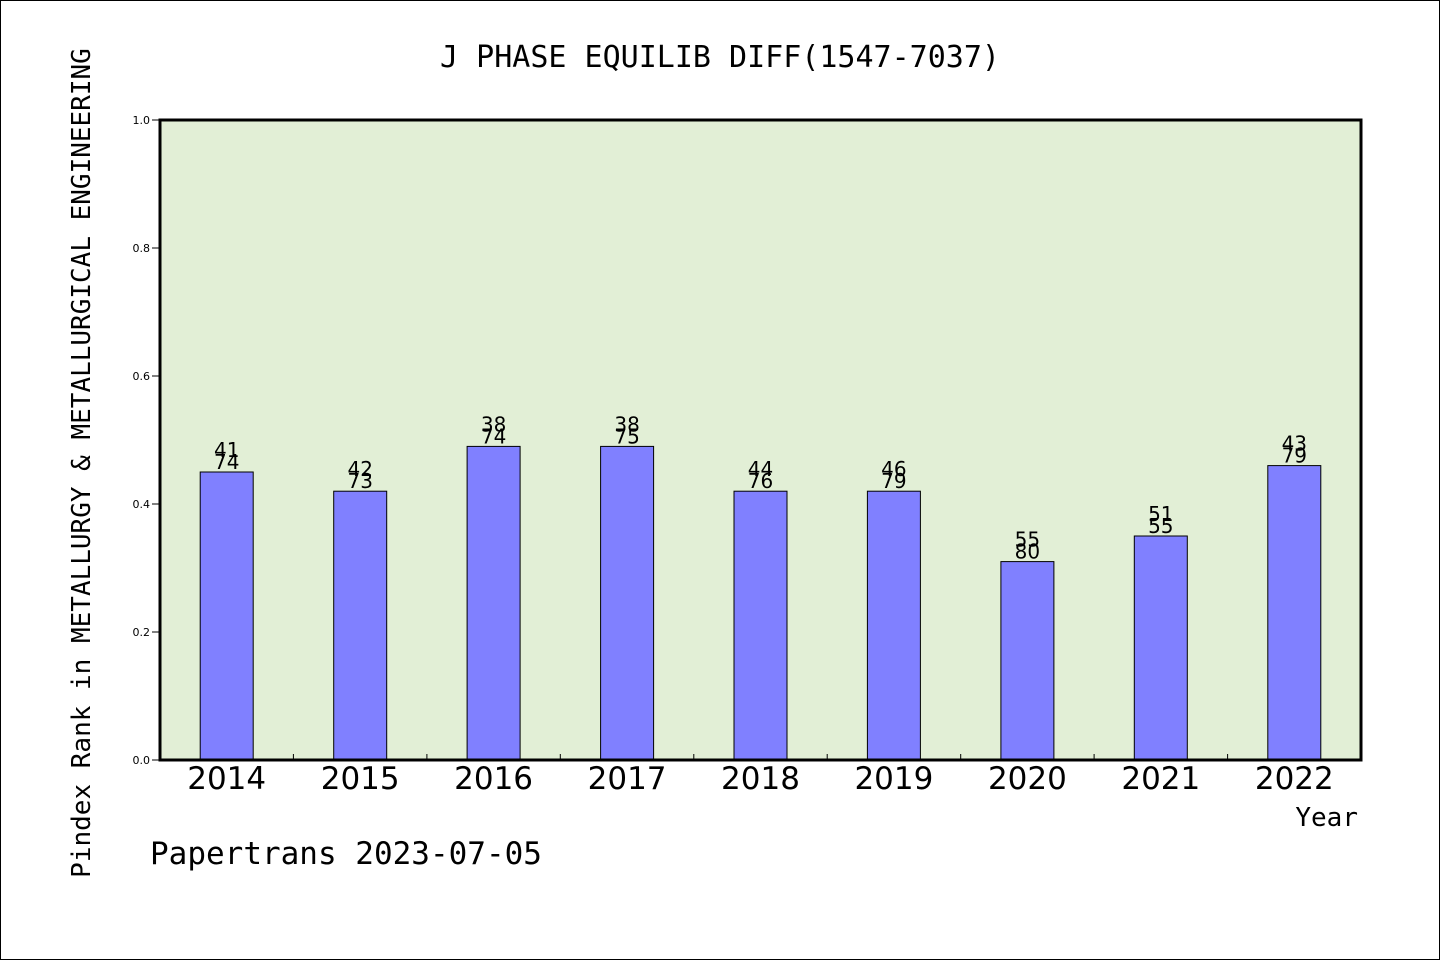  Describe the element at coordinates (626, 436) in the screenshot. I see `bar-label-bottom: 75` at that location.